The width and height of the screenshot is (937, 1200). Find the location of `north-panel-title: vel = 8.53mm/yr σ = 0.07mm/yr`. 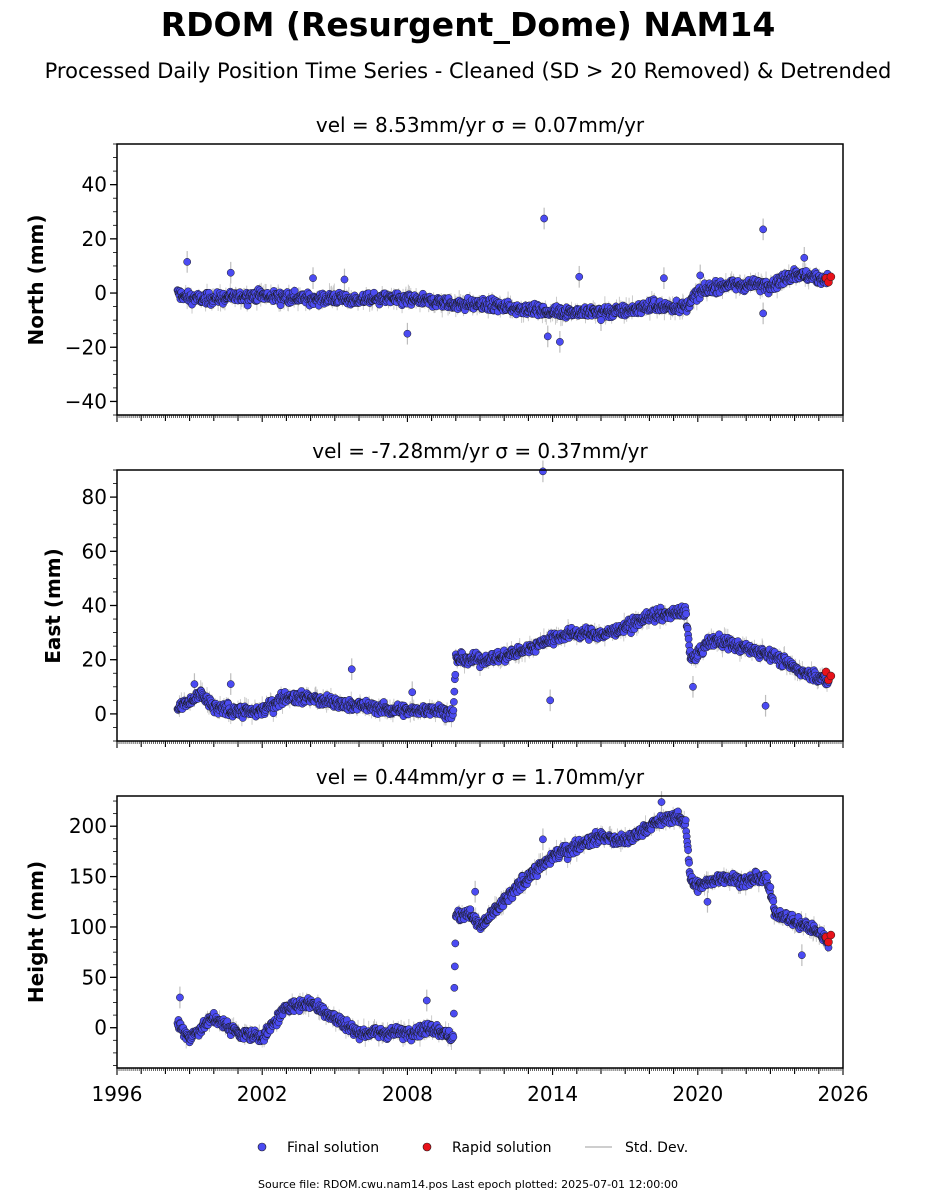

north-panel-title: vel = 8.53mm/yr σ = 0.07mm/yr is located at coordinates (480, 125).